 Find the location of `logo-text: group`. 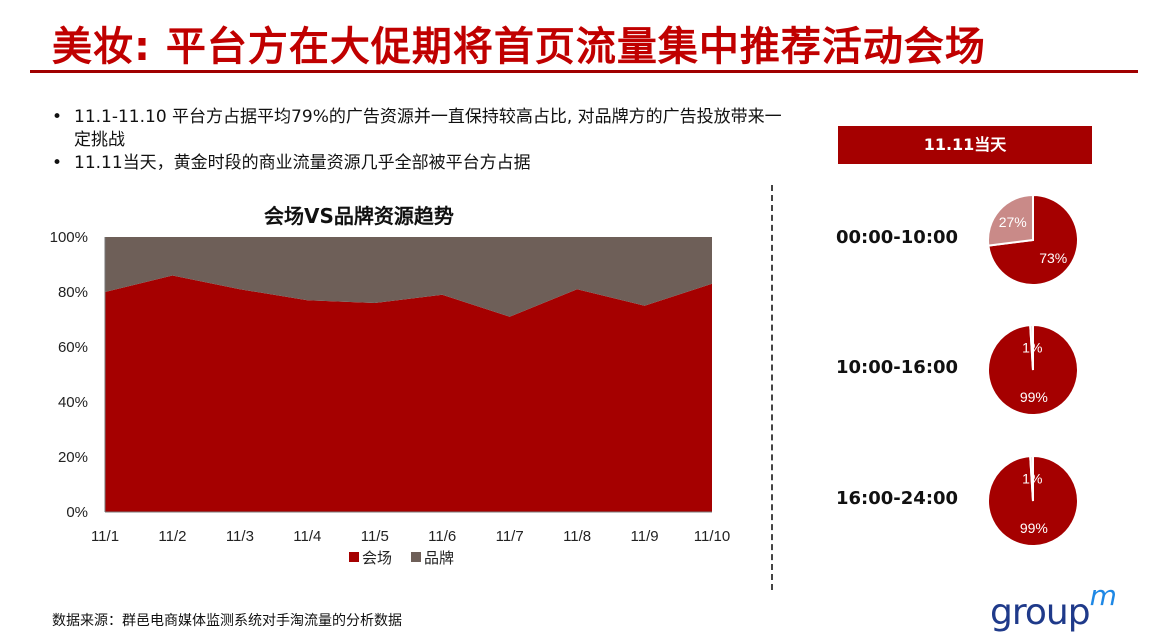

logo-text: group is located at coordinates (1040, 612).